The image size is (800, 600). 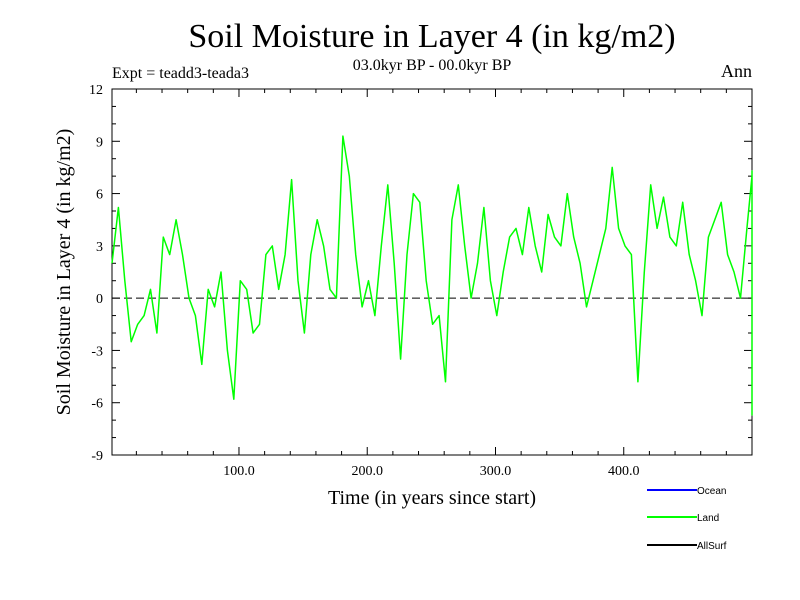 I want to click on chart-title: Soil Moisture in Layer 4 (in kg/m2), so click(x=431, y=36).